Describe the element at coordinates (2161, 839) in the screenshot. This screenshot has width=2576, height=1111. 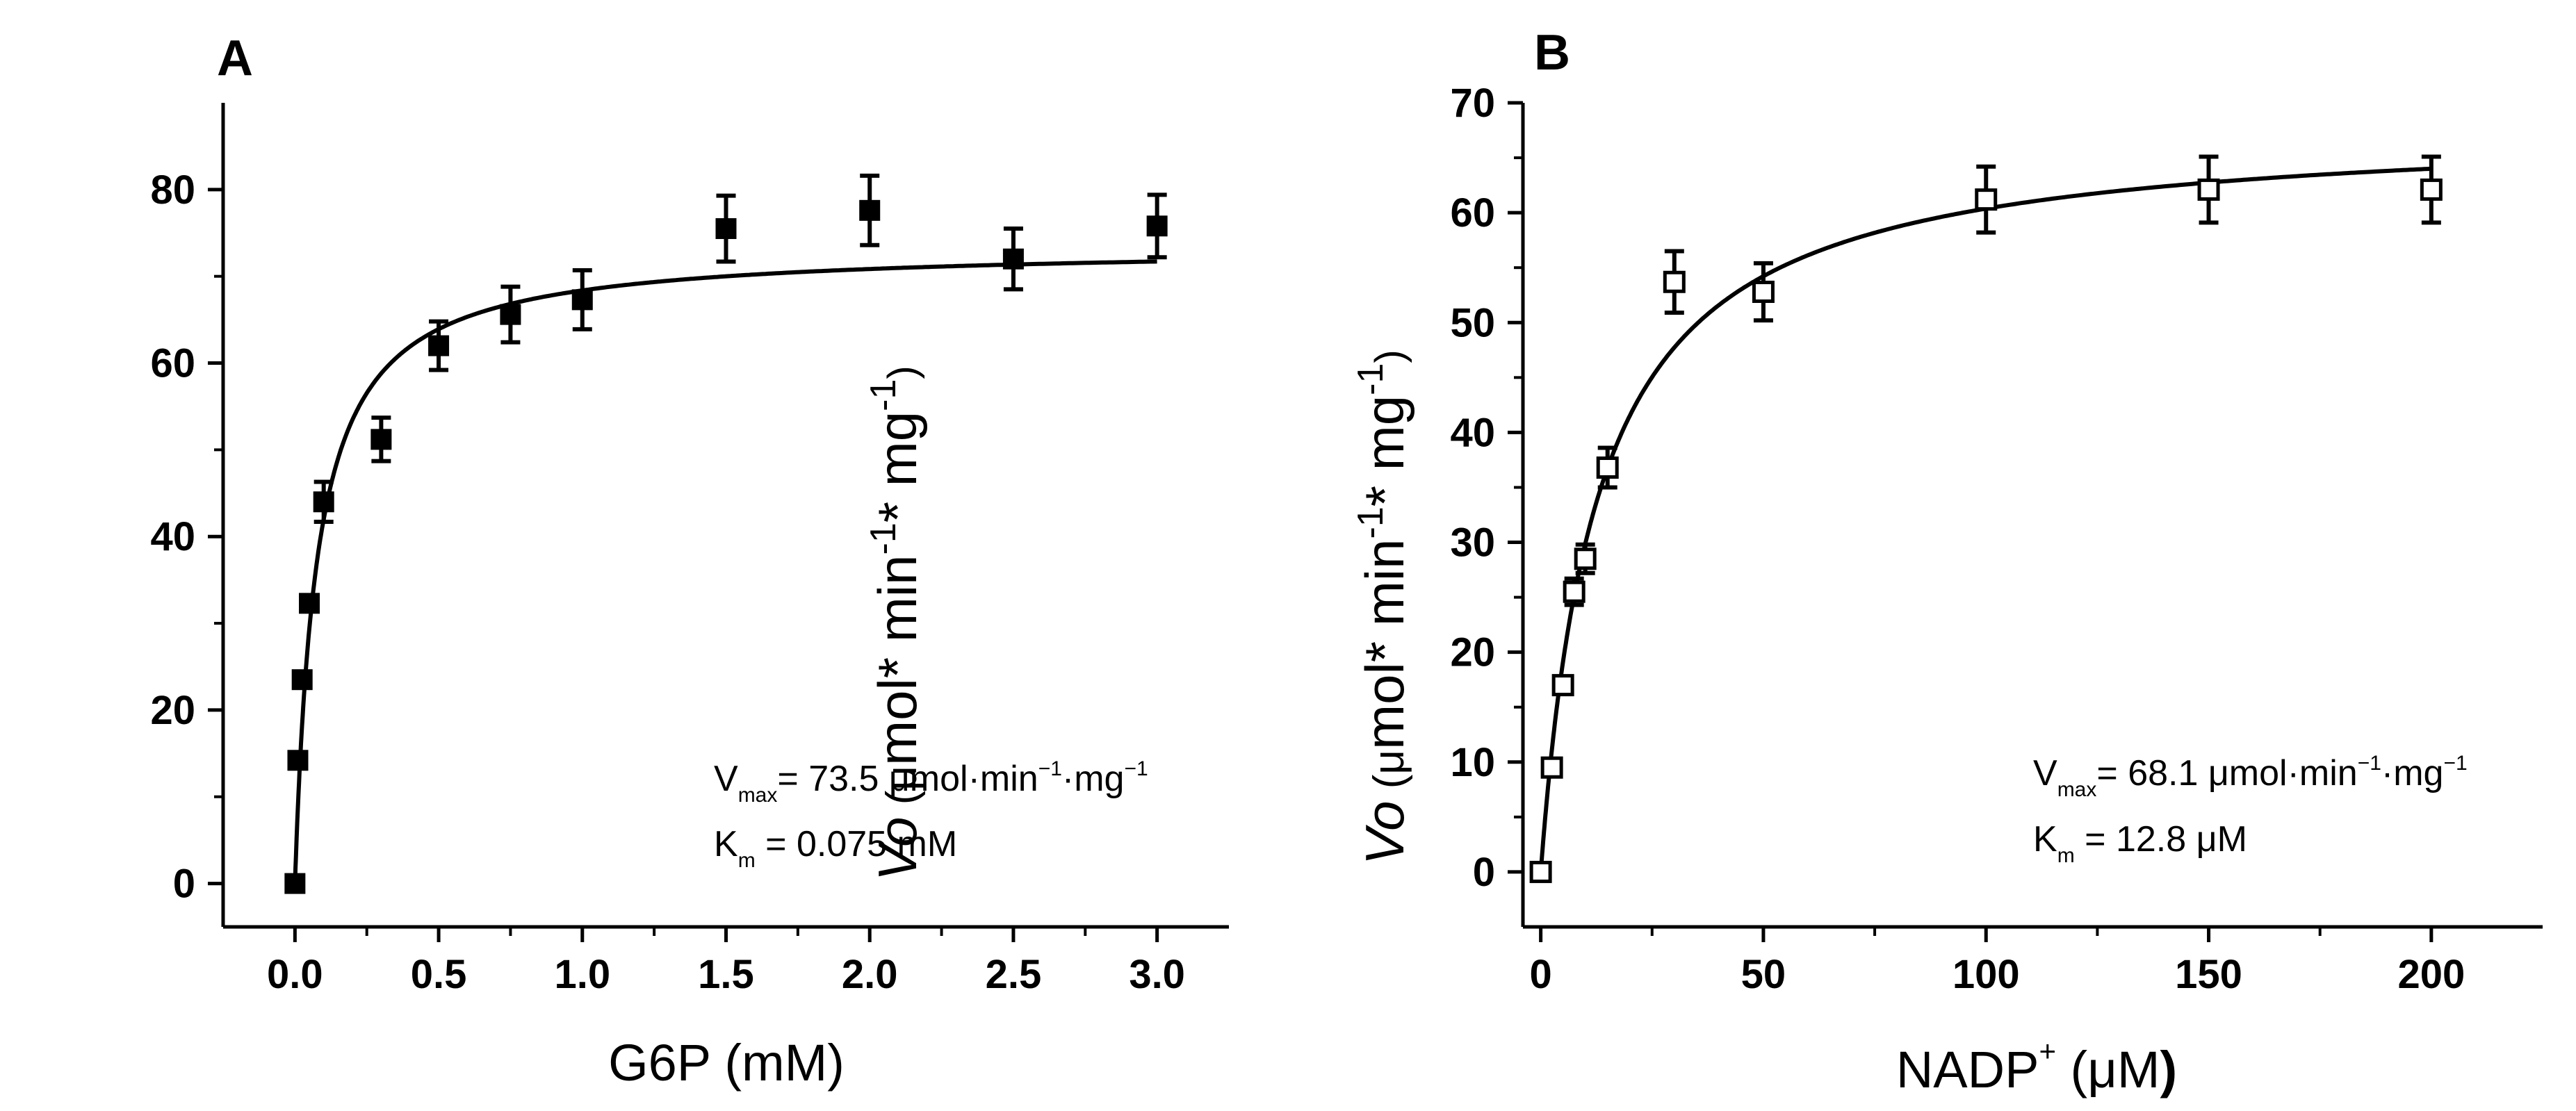
I see `panel-b-km-text: = 12.8 μM` at that location.